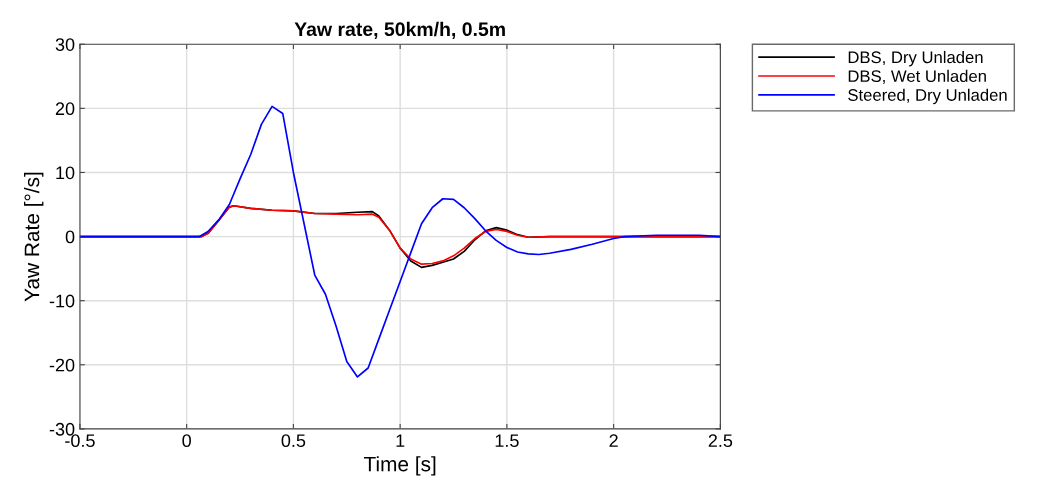 The width and height of the screenshot is (1038, 497). What do you see at coordinates (80, 441) in the screenshot?
I see `x-tick-label: -0.5` at bounding box center [80, 441].